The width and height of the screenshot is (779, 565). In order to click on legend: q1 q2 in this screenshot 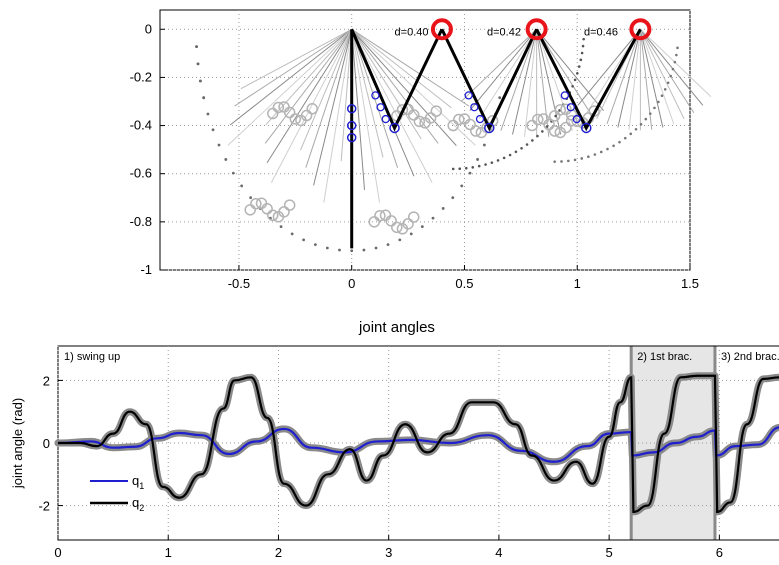, I will do `click(117, 493)`.